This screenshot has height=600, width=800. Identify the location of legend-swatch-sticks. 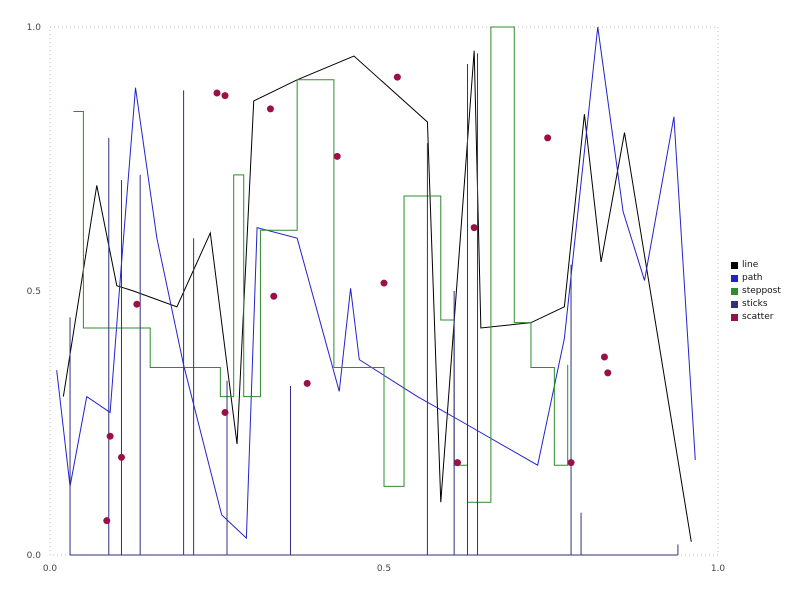
(734, 304).